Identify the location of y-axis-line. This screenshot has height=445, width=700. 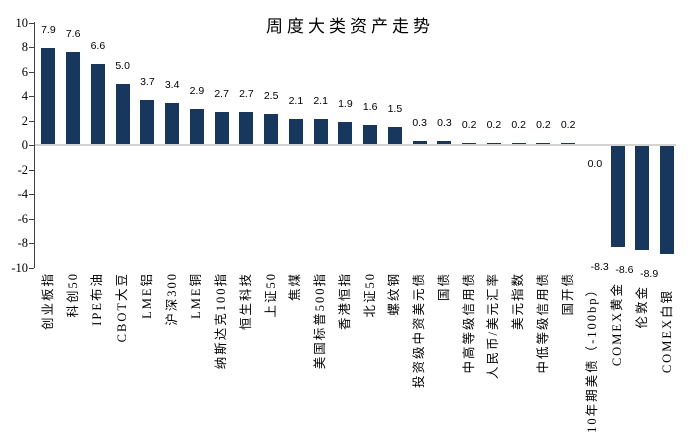
(34, 145).